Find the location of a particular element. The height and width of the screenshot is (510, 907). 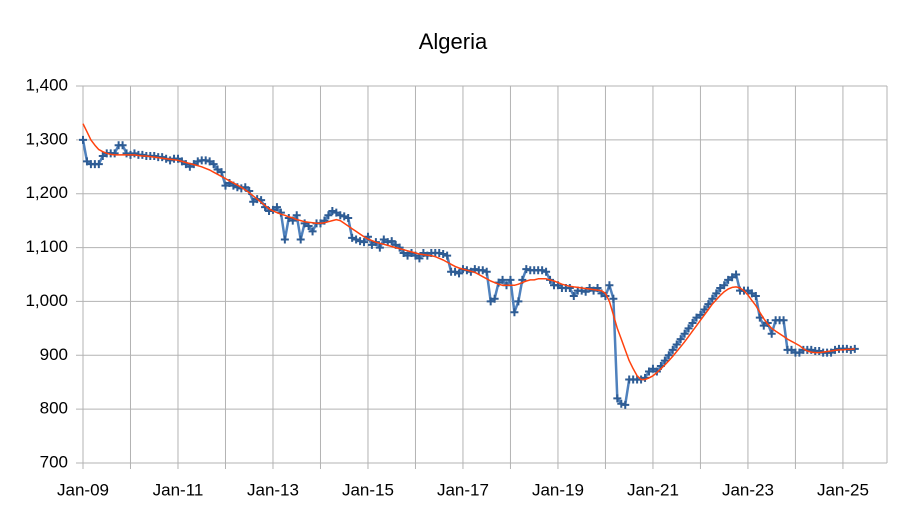

y-tick-label: 1,100 is located at coordinates (46, 246).